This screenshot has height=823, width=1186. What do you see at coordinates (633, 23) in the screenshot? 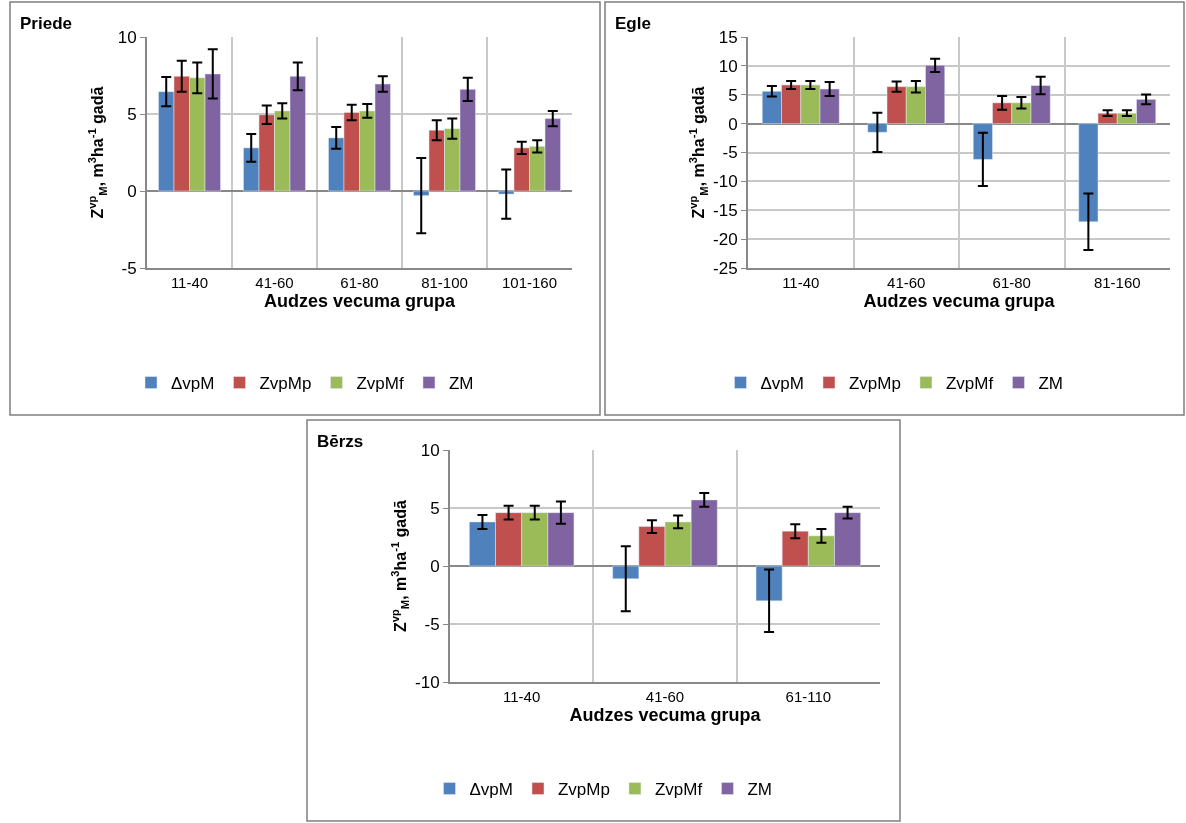
I see `chart-title: Egle` at bounding box center [633, 23].